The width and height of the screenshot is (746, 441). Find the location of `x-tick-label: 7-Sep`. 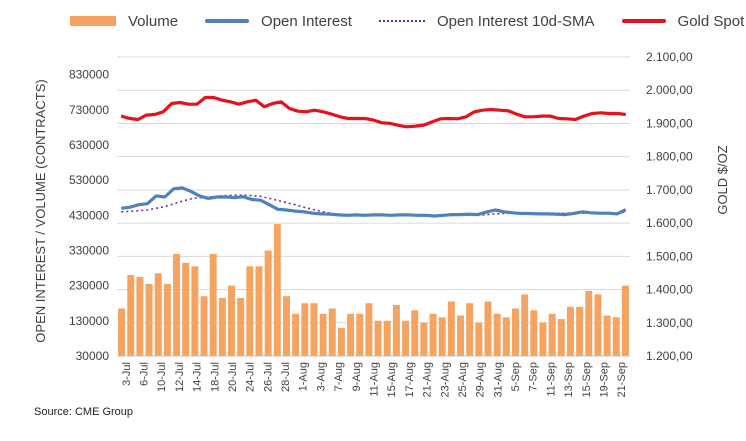

x-tick-label: 7-Sep is located at coordinates (534, 376).